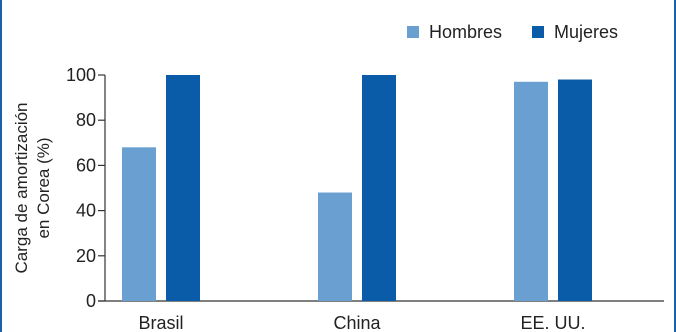  I want to click on y-axis-title: Carga de amortización en Corea (%), so click(32, 187).